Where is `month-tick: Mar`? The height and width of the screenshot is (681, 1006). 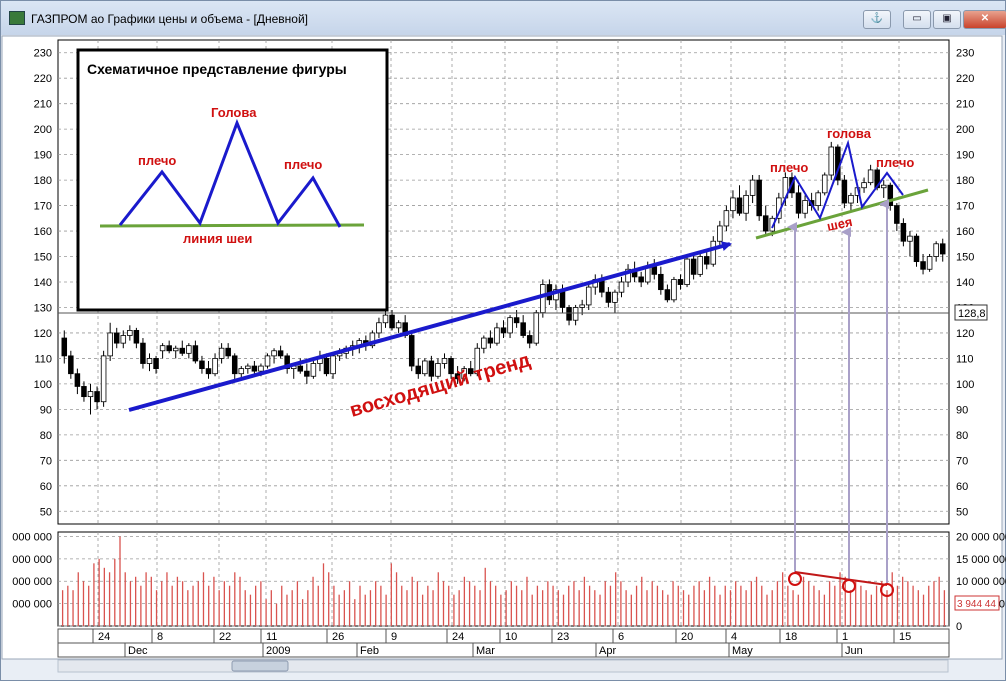 month-tick: Mar is located at coordinates (485, 651).